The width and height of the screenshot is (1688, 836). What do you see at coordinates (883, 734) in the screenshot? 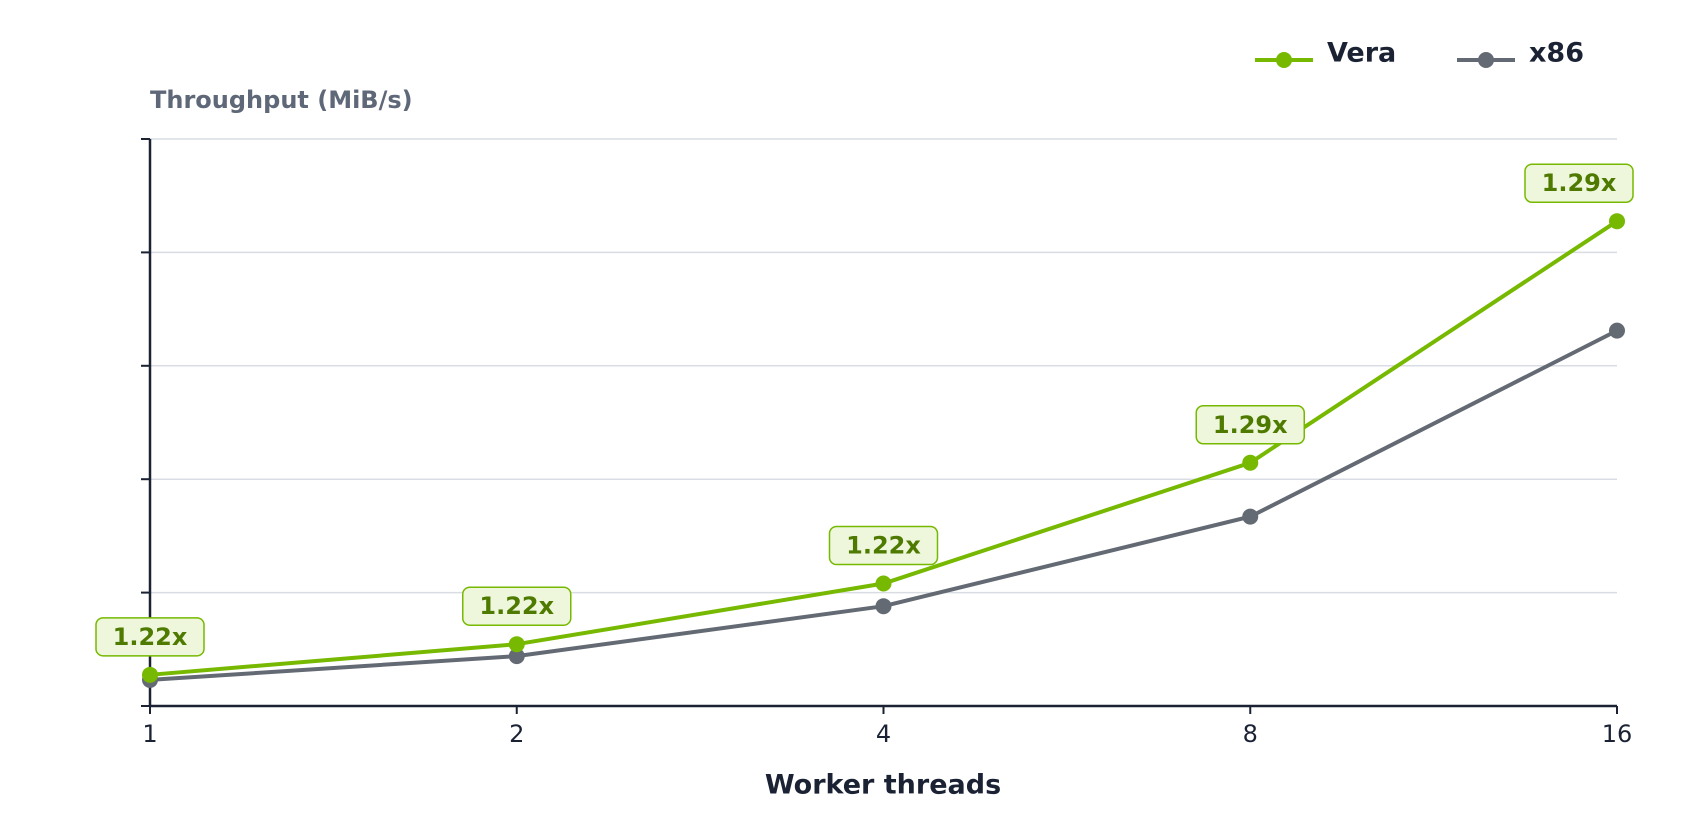
I see `x-tick-label: 4` at bounding box center [883, 734].